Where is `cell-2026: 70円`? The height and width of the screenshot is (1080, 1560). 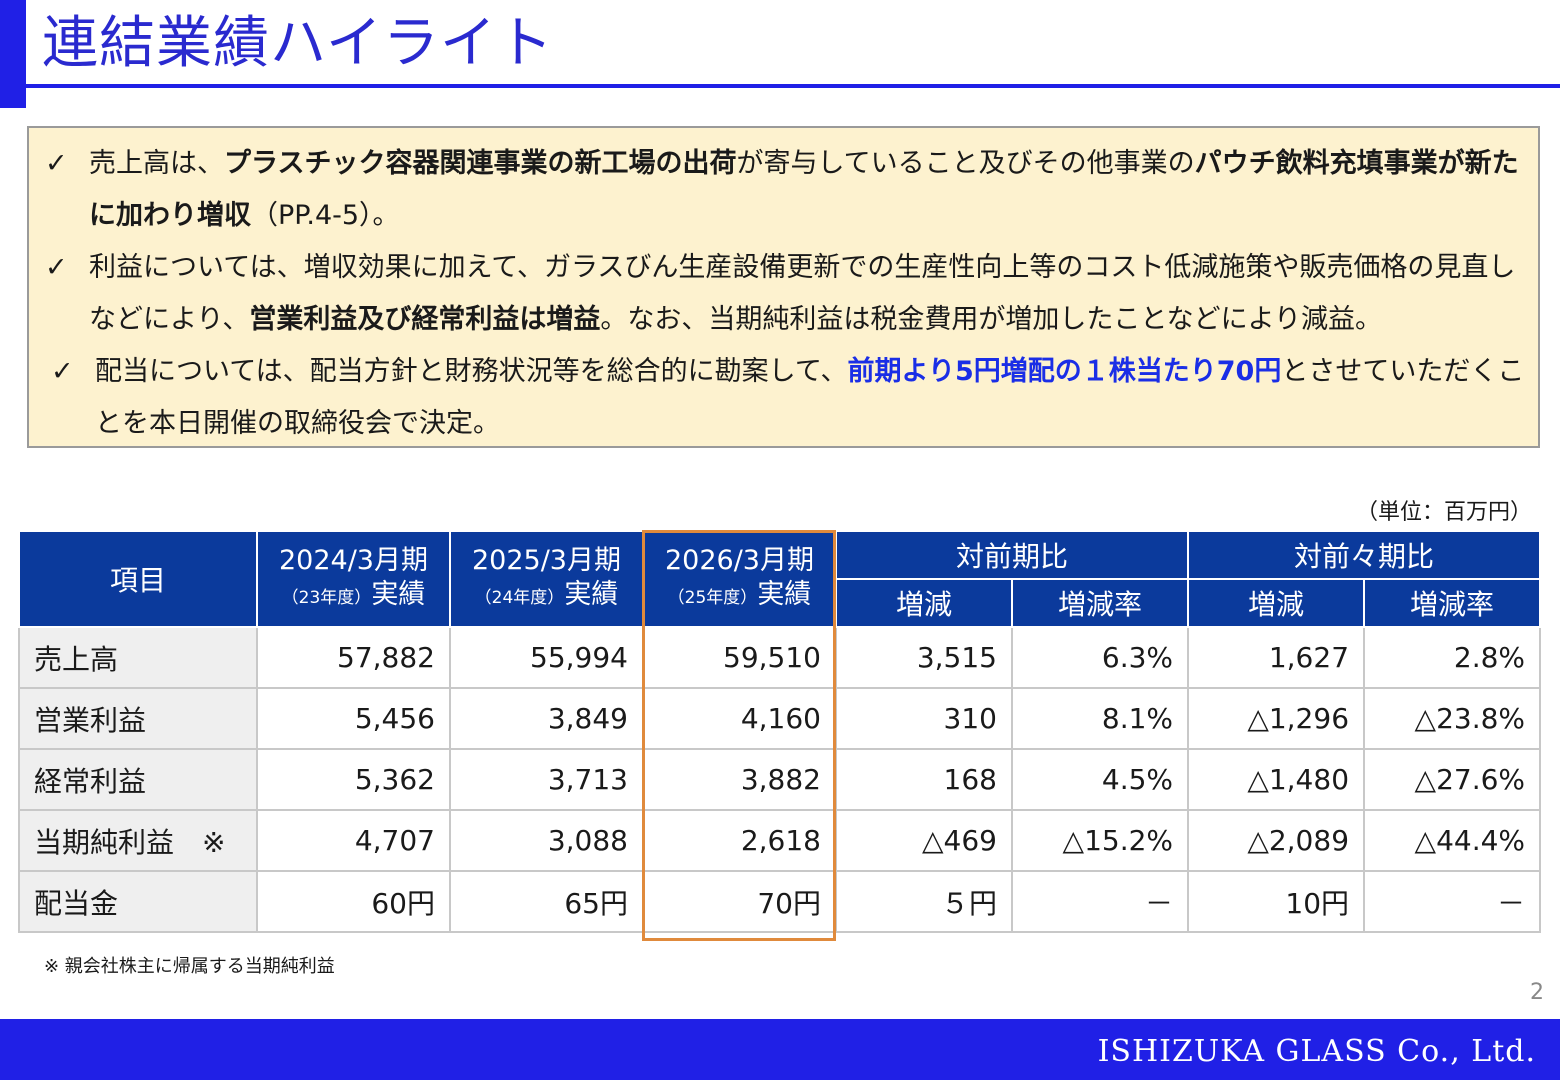
cell-2026: 70円 is located at coordinates (739, 901).